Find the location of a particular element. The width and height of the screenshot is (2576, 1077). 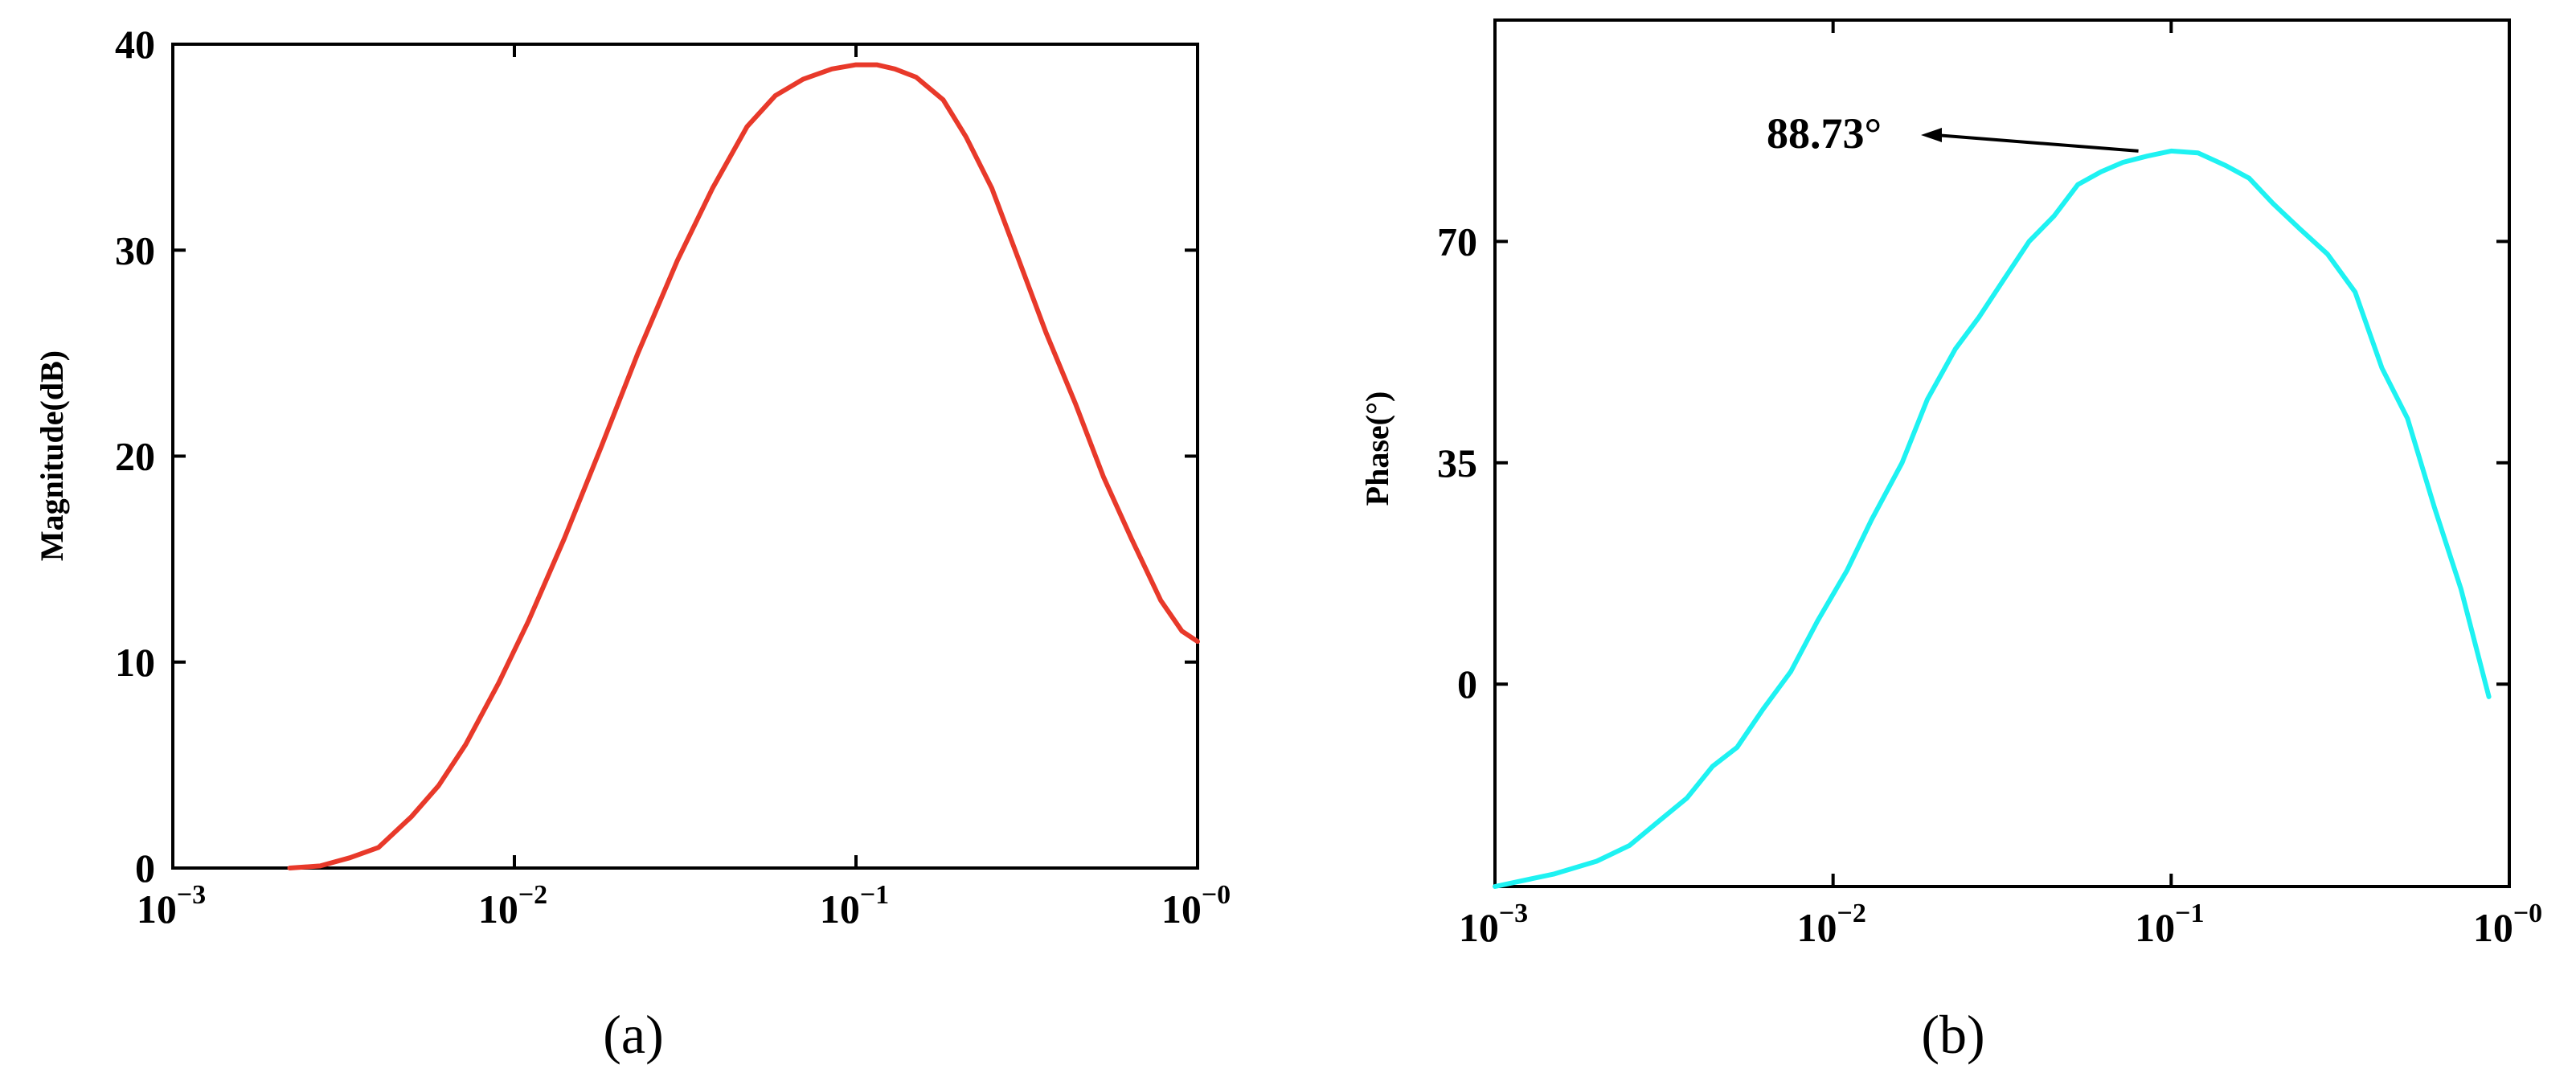

peak-annotation-arrow is located at coordinates (2037, 143).